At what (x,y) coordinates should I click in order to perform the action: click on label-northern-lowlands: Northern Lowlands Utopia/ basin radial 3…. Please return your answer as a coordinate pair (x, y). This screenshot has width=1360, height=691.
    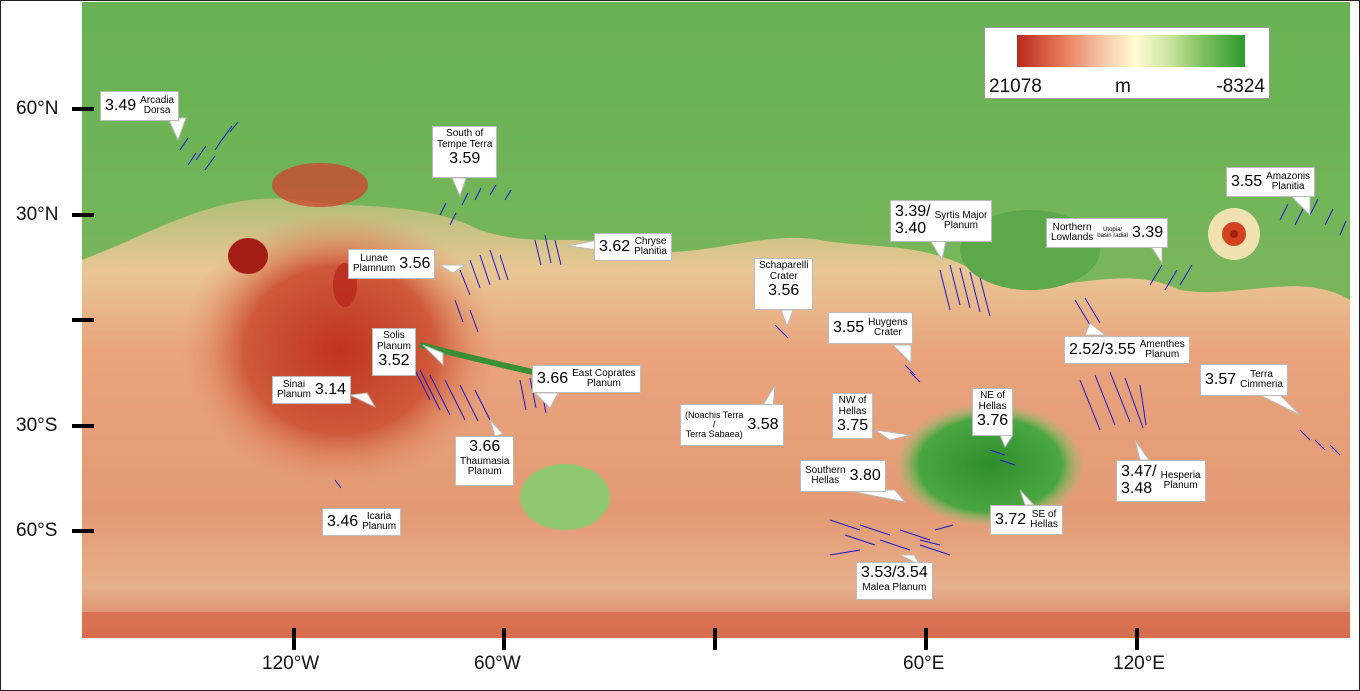
    Looking at the image, I should click on (1107, 233).